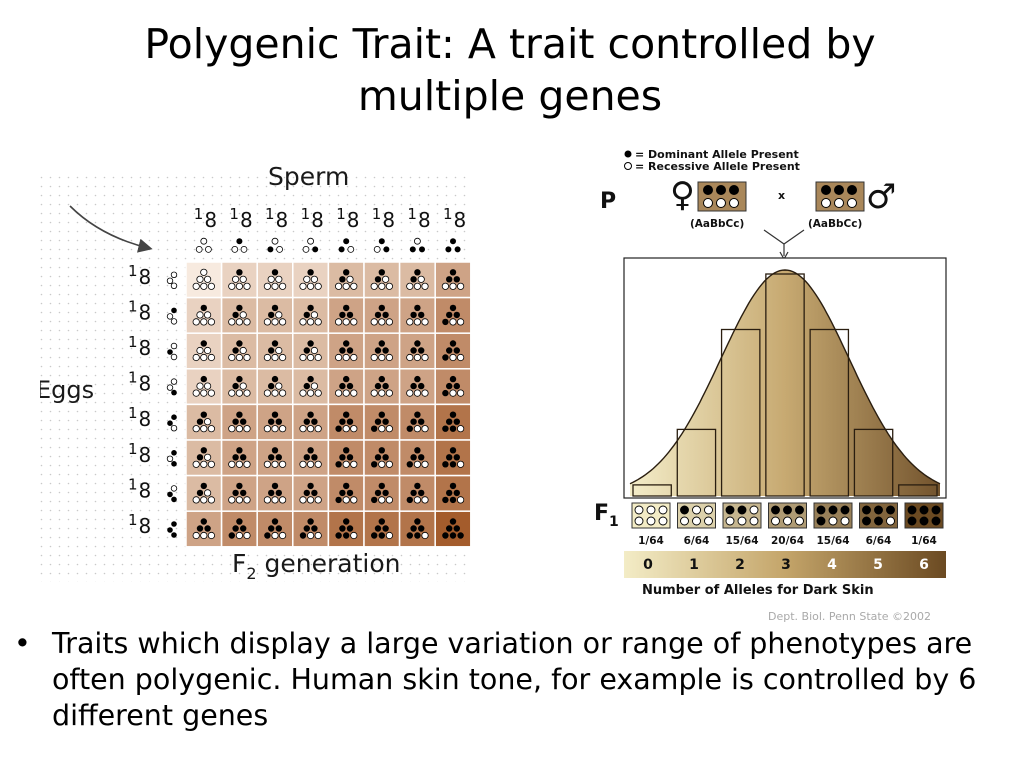 The image size is (1024, 768). I want to click on sperm-gamete-dot, so click(453, 241).